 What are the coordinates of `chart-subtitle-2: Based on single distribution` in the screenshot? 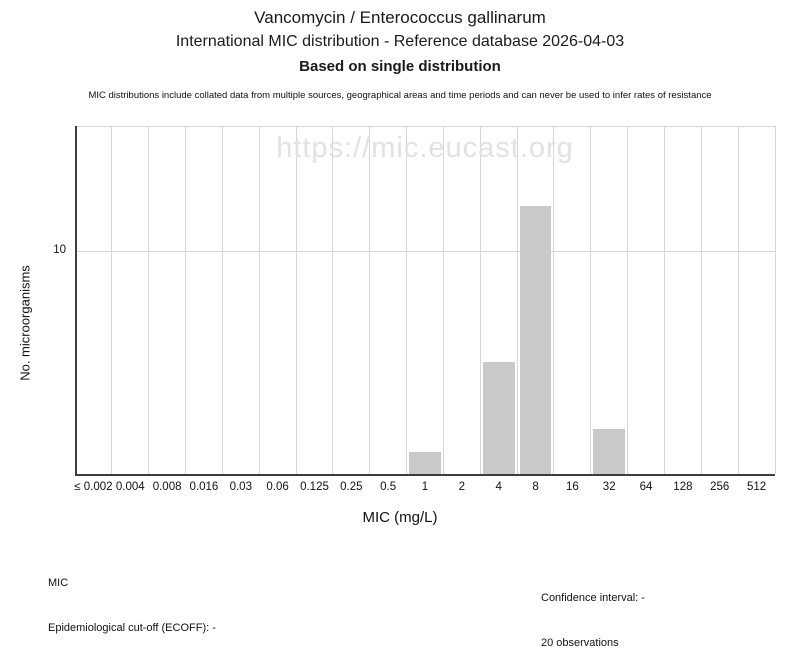 It's located at (400, 66).